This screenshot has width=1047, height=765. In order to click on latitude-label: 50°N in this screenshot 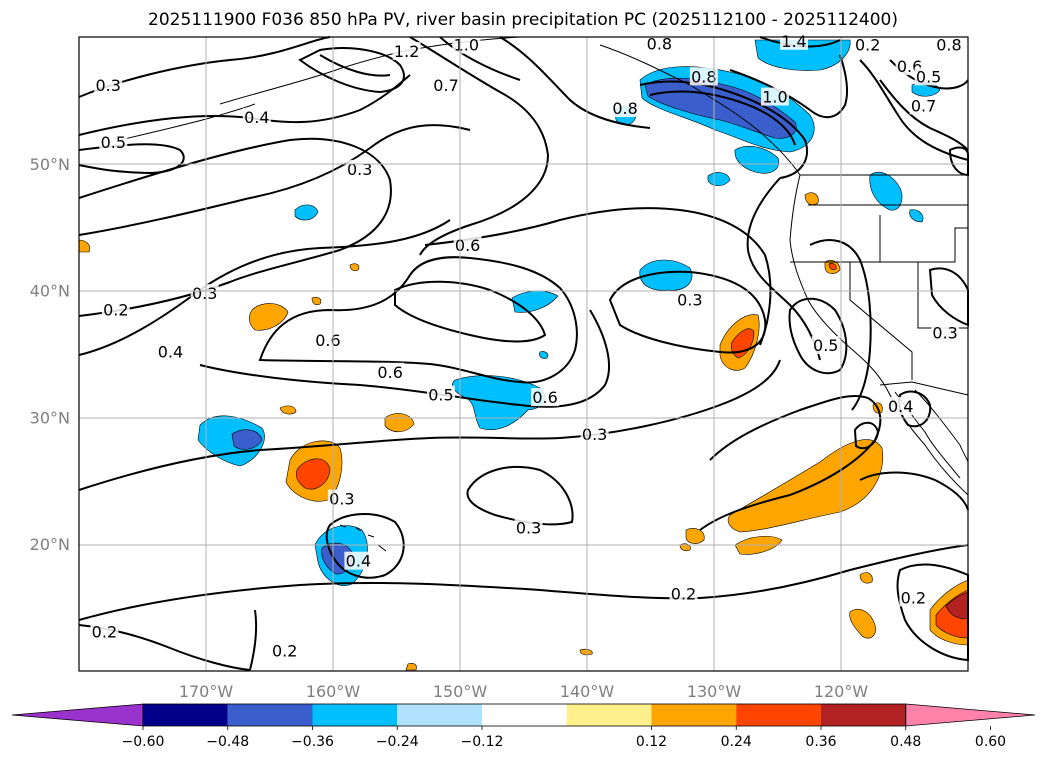, I will do `click(50, 164)`.